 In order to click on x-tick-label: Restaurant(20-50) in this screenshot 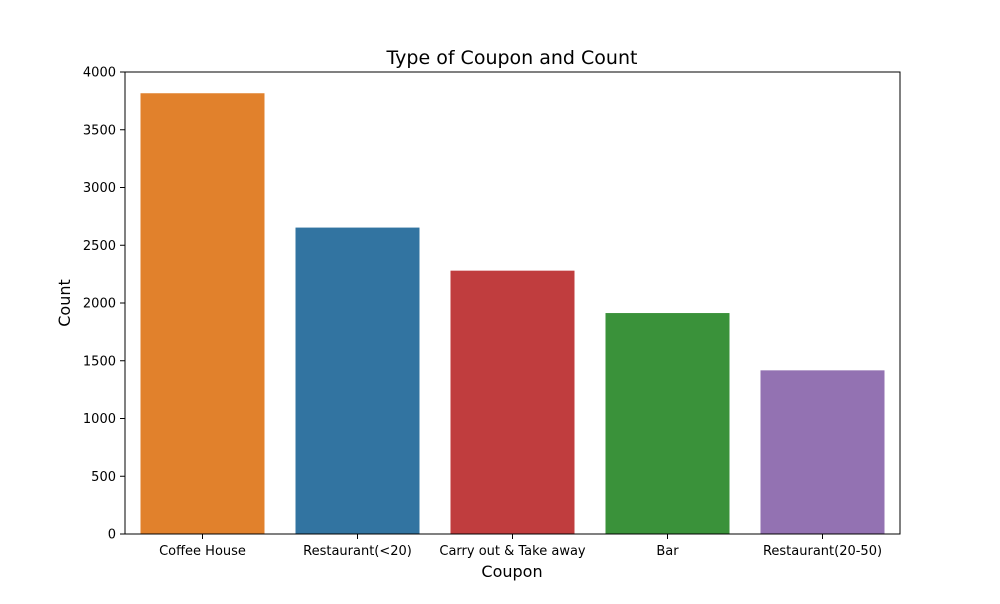, I will do `click(822, 551)`.